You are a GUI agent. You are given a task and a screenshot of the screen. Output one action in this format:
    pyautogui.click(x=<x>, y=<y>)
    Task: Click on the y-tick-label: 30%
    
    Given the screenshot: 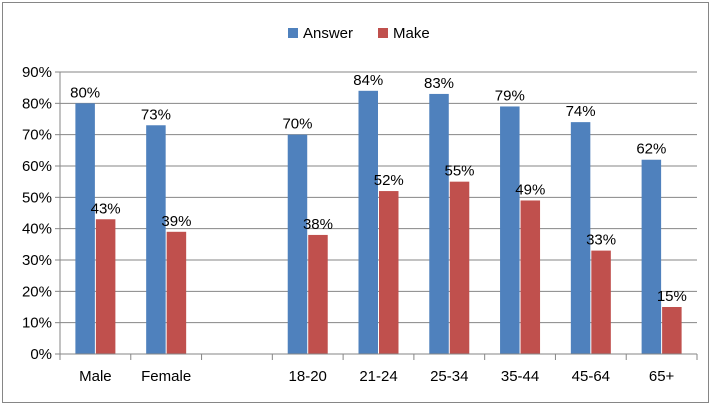 What is the action you would take?
    pyautogui.click(x=37, y=260)
    